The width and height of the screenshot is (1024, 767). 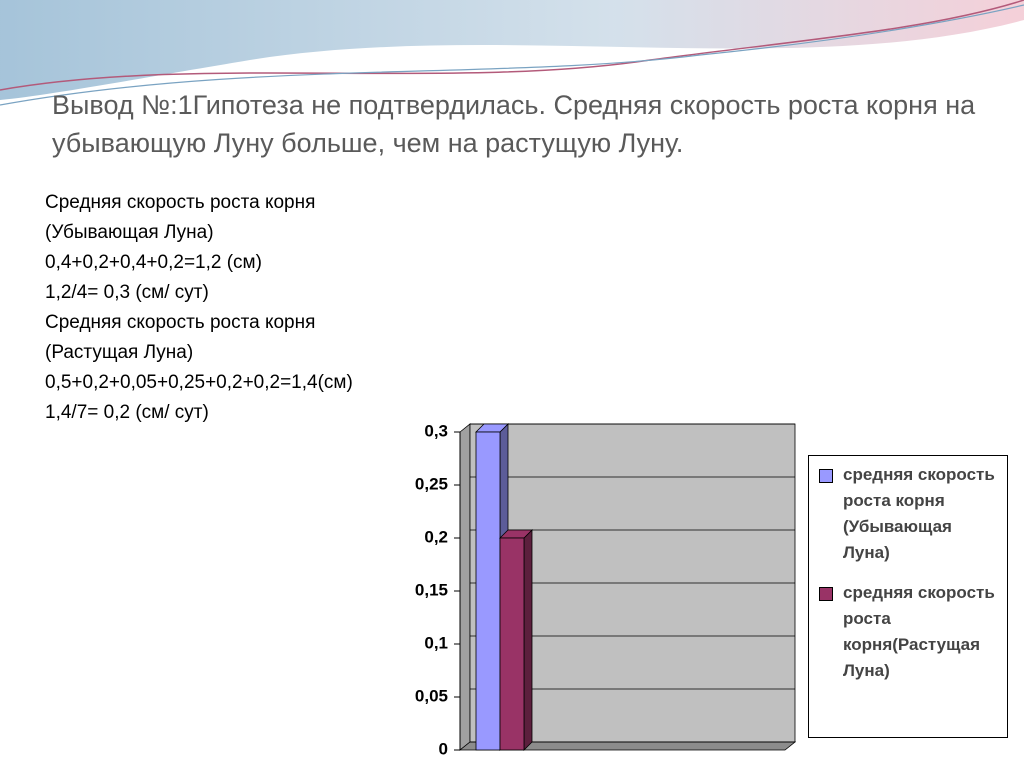 What do you see at coordinates (465, 587) in the screenshot?
I see `left-wall` at bounding box center [465, 587].